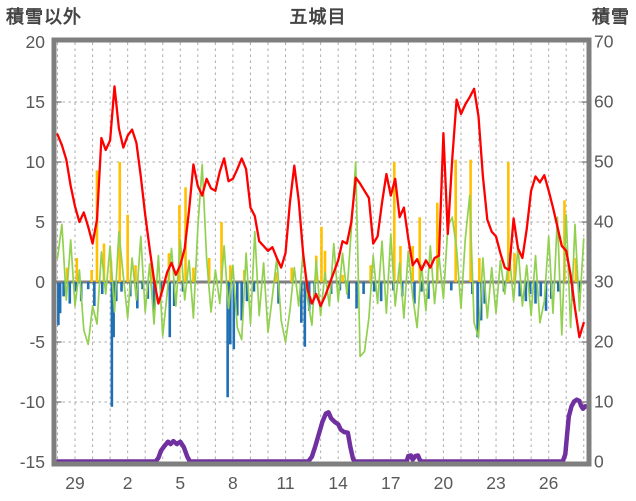 Image resolution: width=636 pixels, height=501 pixels. Describe the element at coordinates (338, 483) in the screenshot. I see `x-axis-tick-label: 14` at that location.